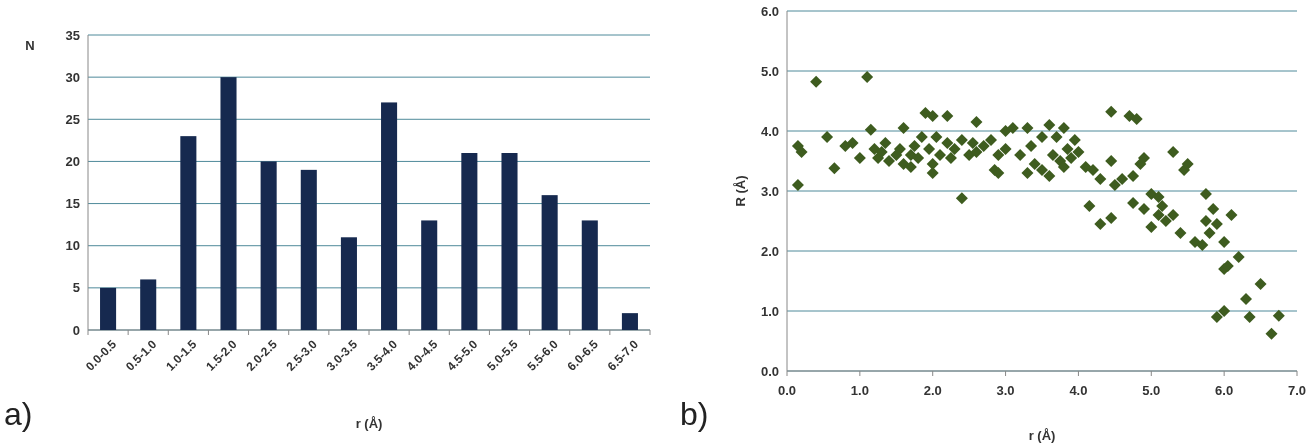 This screenshot has height=448, width=1314. What do you see at coordinates (72, 77) in the screenshot?
I see `y-tick-label: 30` at bounding box center [72, 77].